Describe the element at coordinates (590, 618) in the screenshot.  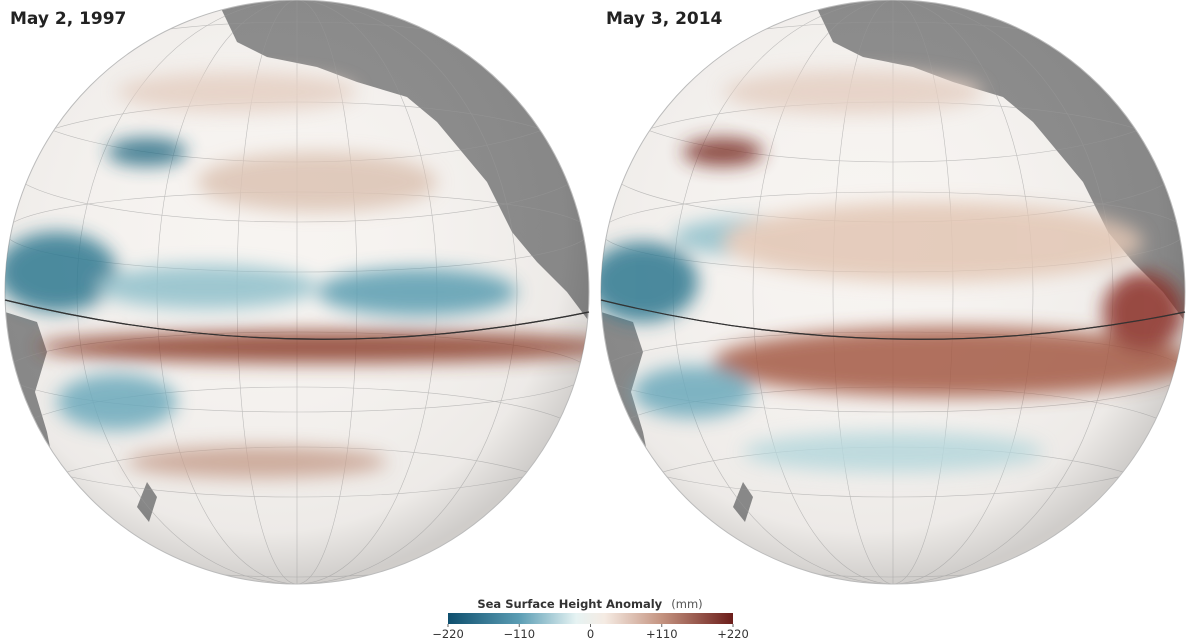
I see `colorbar` at that location.